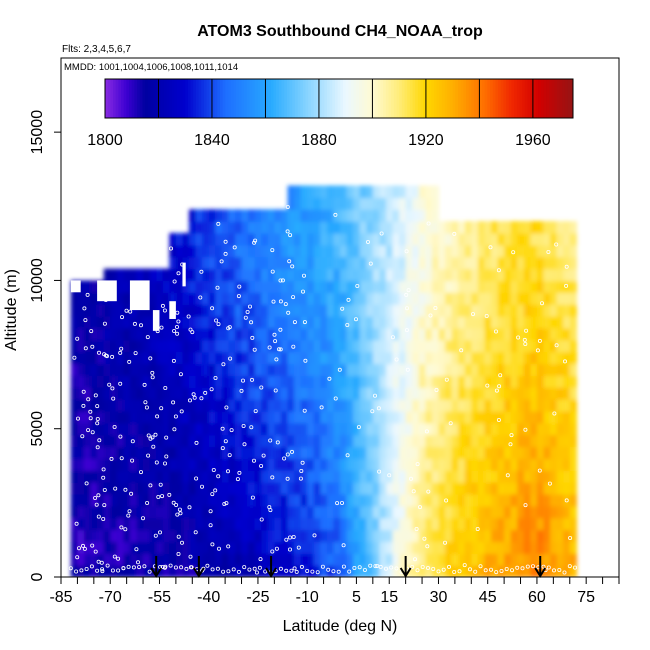 The height and width of the screenshot is (650, 650). Describe the element at coordinates (75, 286) in the screenshot. I see `heatmap-gap` at that location.